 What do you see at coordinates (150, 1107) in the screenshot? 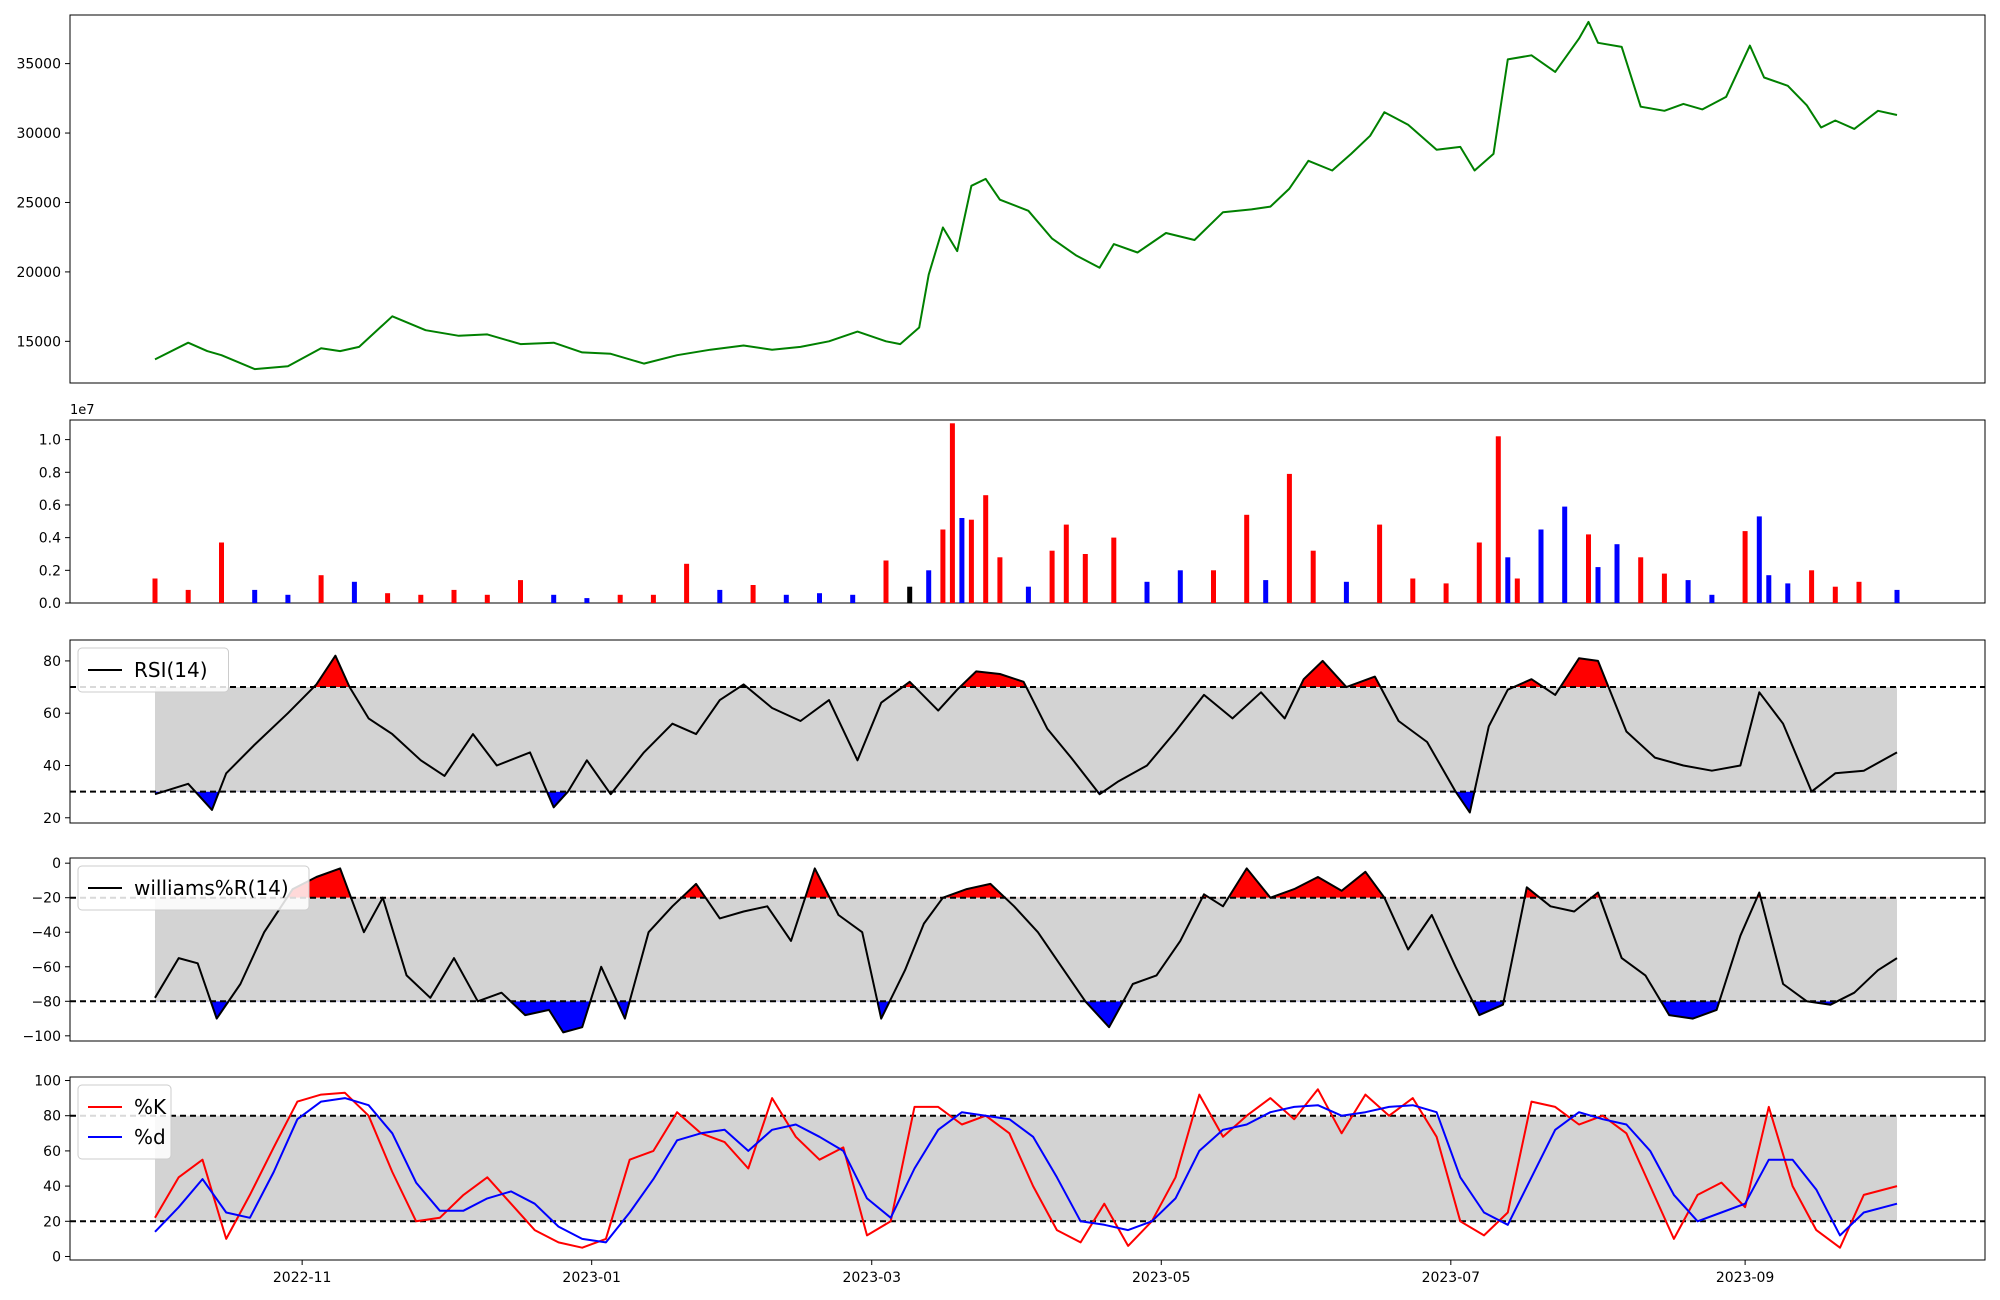
I see `legend-label: %K` at bounding box center [150, 1107].